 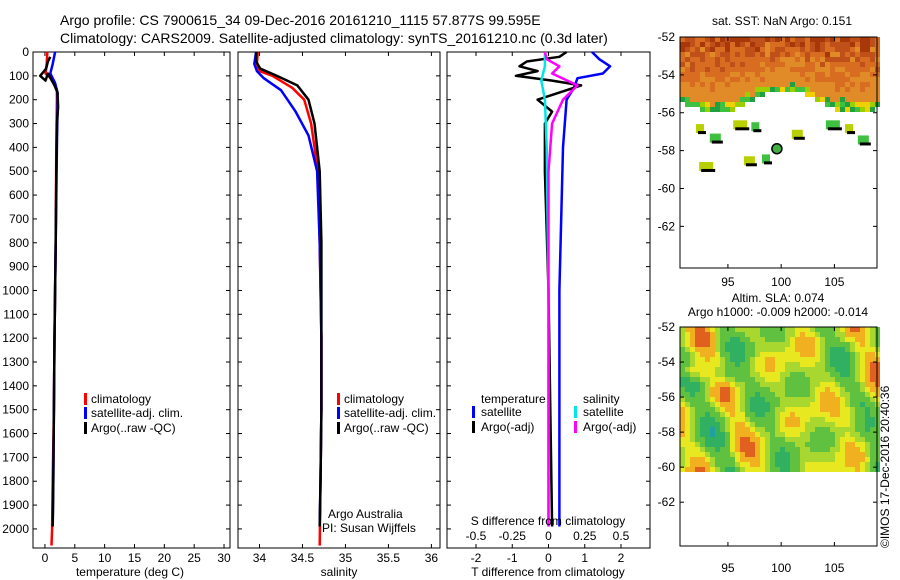 What do you see at coordinates (778, 312) in the screenshot?
I see `sla-map-subtitle: Argo h1000: -0.009 h2000: -0.014` at bounding box center [778, 312].